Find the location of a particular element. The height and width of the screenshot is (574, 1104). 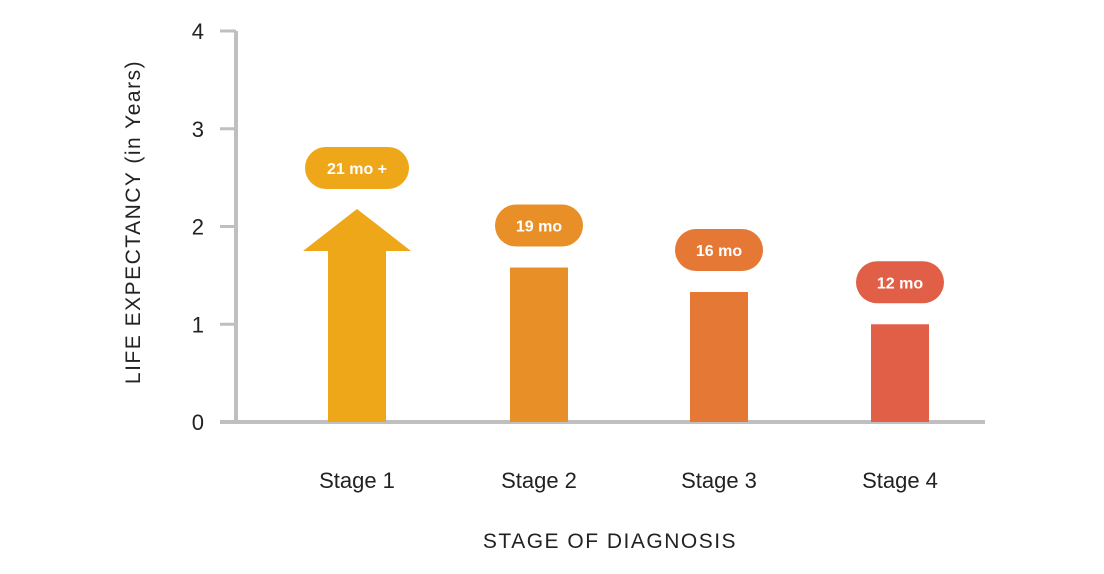

x-category-label: Stage 4 is located at coordinates (900, 480).